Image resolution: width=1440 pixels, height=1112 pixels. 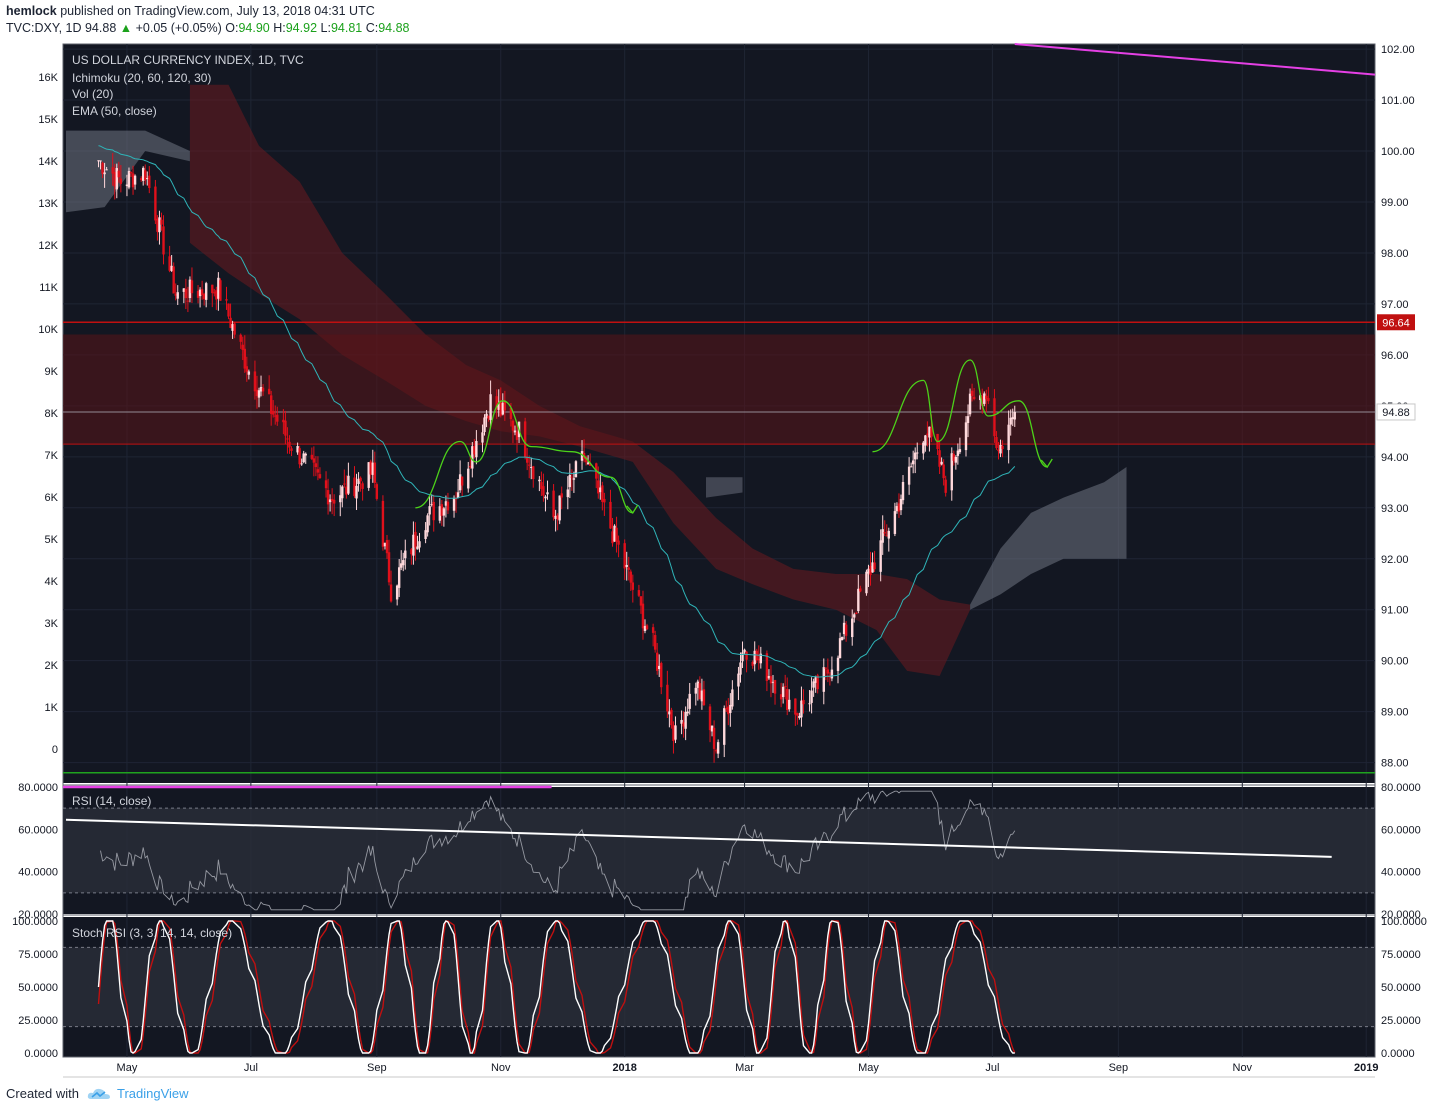 I want to click on high-value: 94.92, so click(x=301, y=28).